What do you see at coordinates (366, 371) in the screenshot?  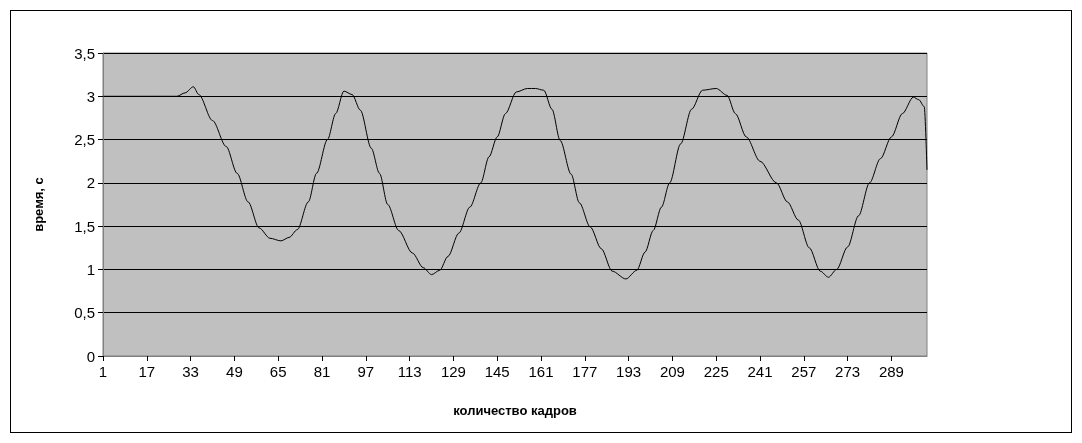 I see `x-tick-label: 97` at bounding box center [366, 371].